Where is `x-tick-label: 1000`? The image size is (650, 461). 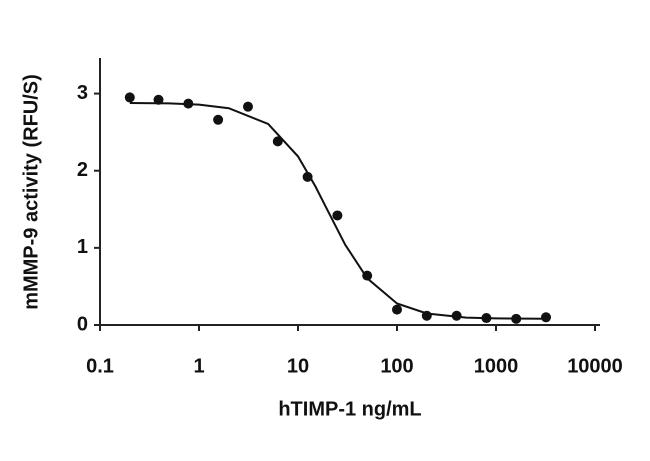
x-tick-label: 1000 is located at coordinates (496, 366).